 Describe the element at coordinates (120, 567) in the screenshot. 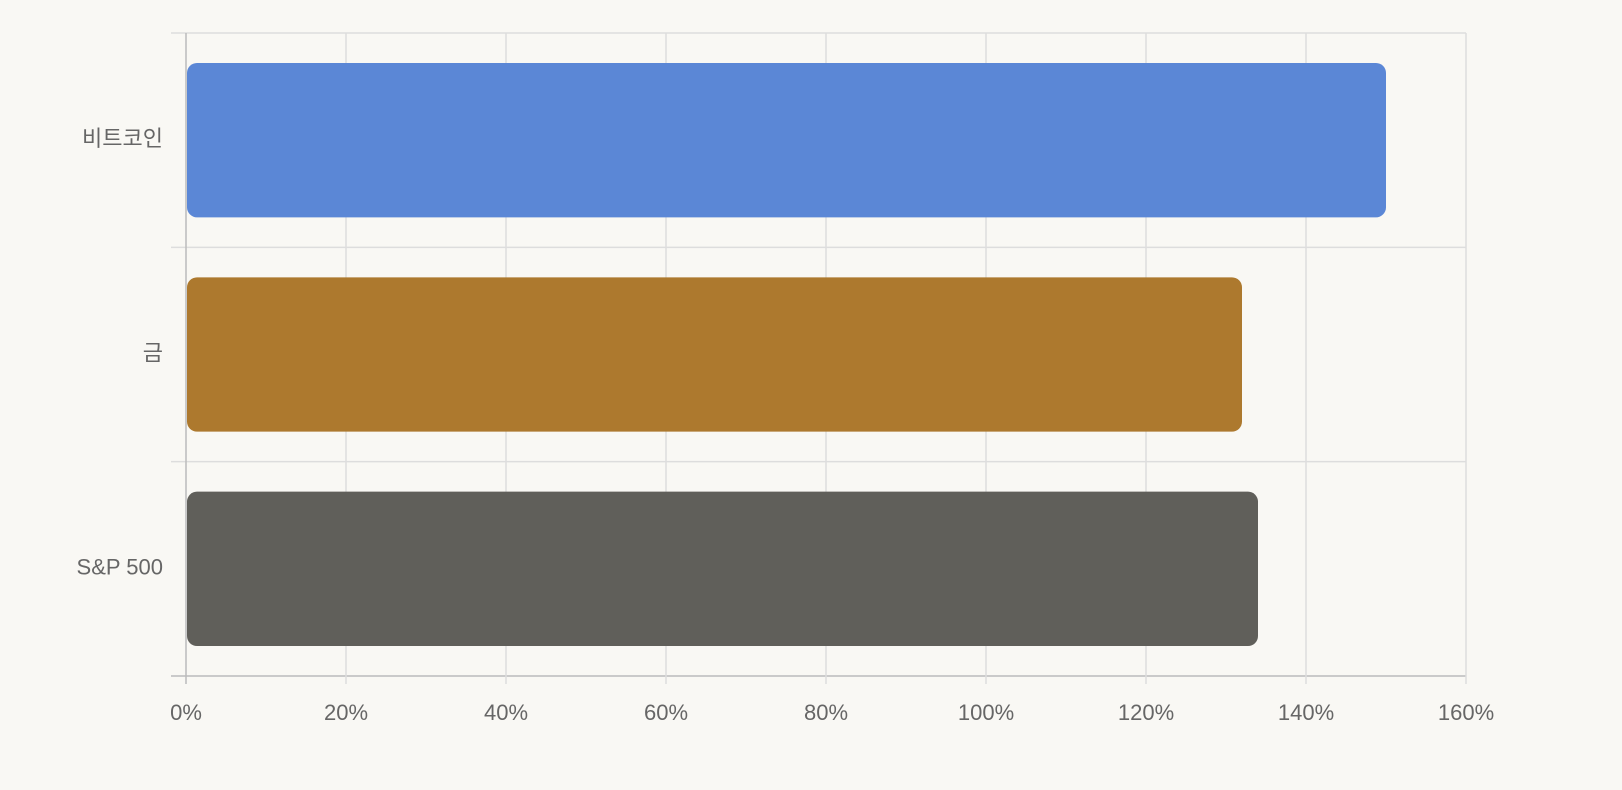

I see `y-tick-label: S&P 500` at that location.